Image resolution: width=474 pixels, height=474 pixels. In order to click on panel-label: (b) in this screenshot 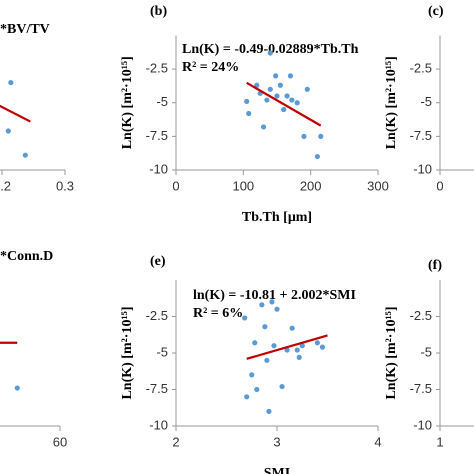, I will do `click(158, 11)`.